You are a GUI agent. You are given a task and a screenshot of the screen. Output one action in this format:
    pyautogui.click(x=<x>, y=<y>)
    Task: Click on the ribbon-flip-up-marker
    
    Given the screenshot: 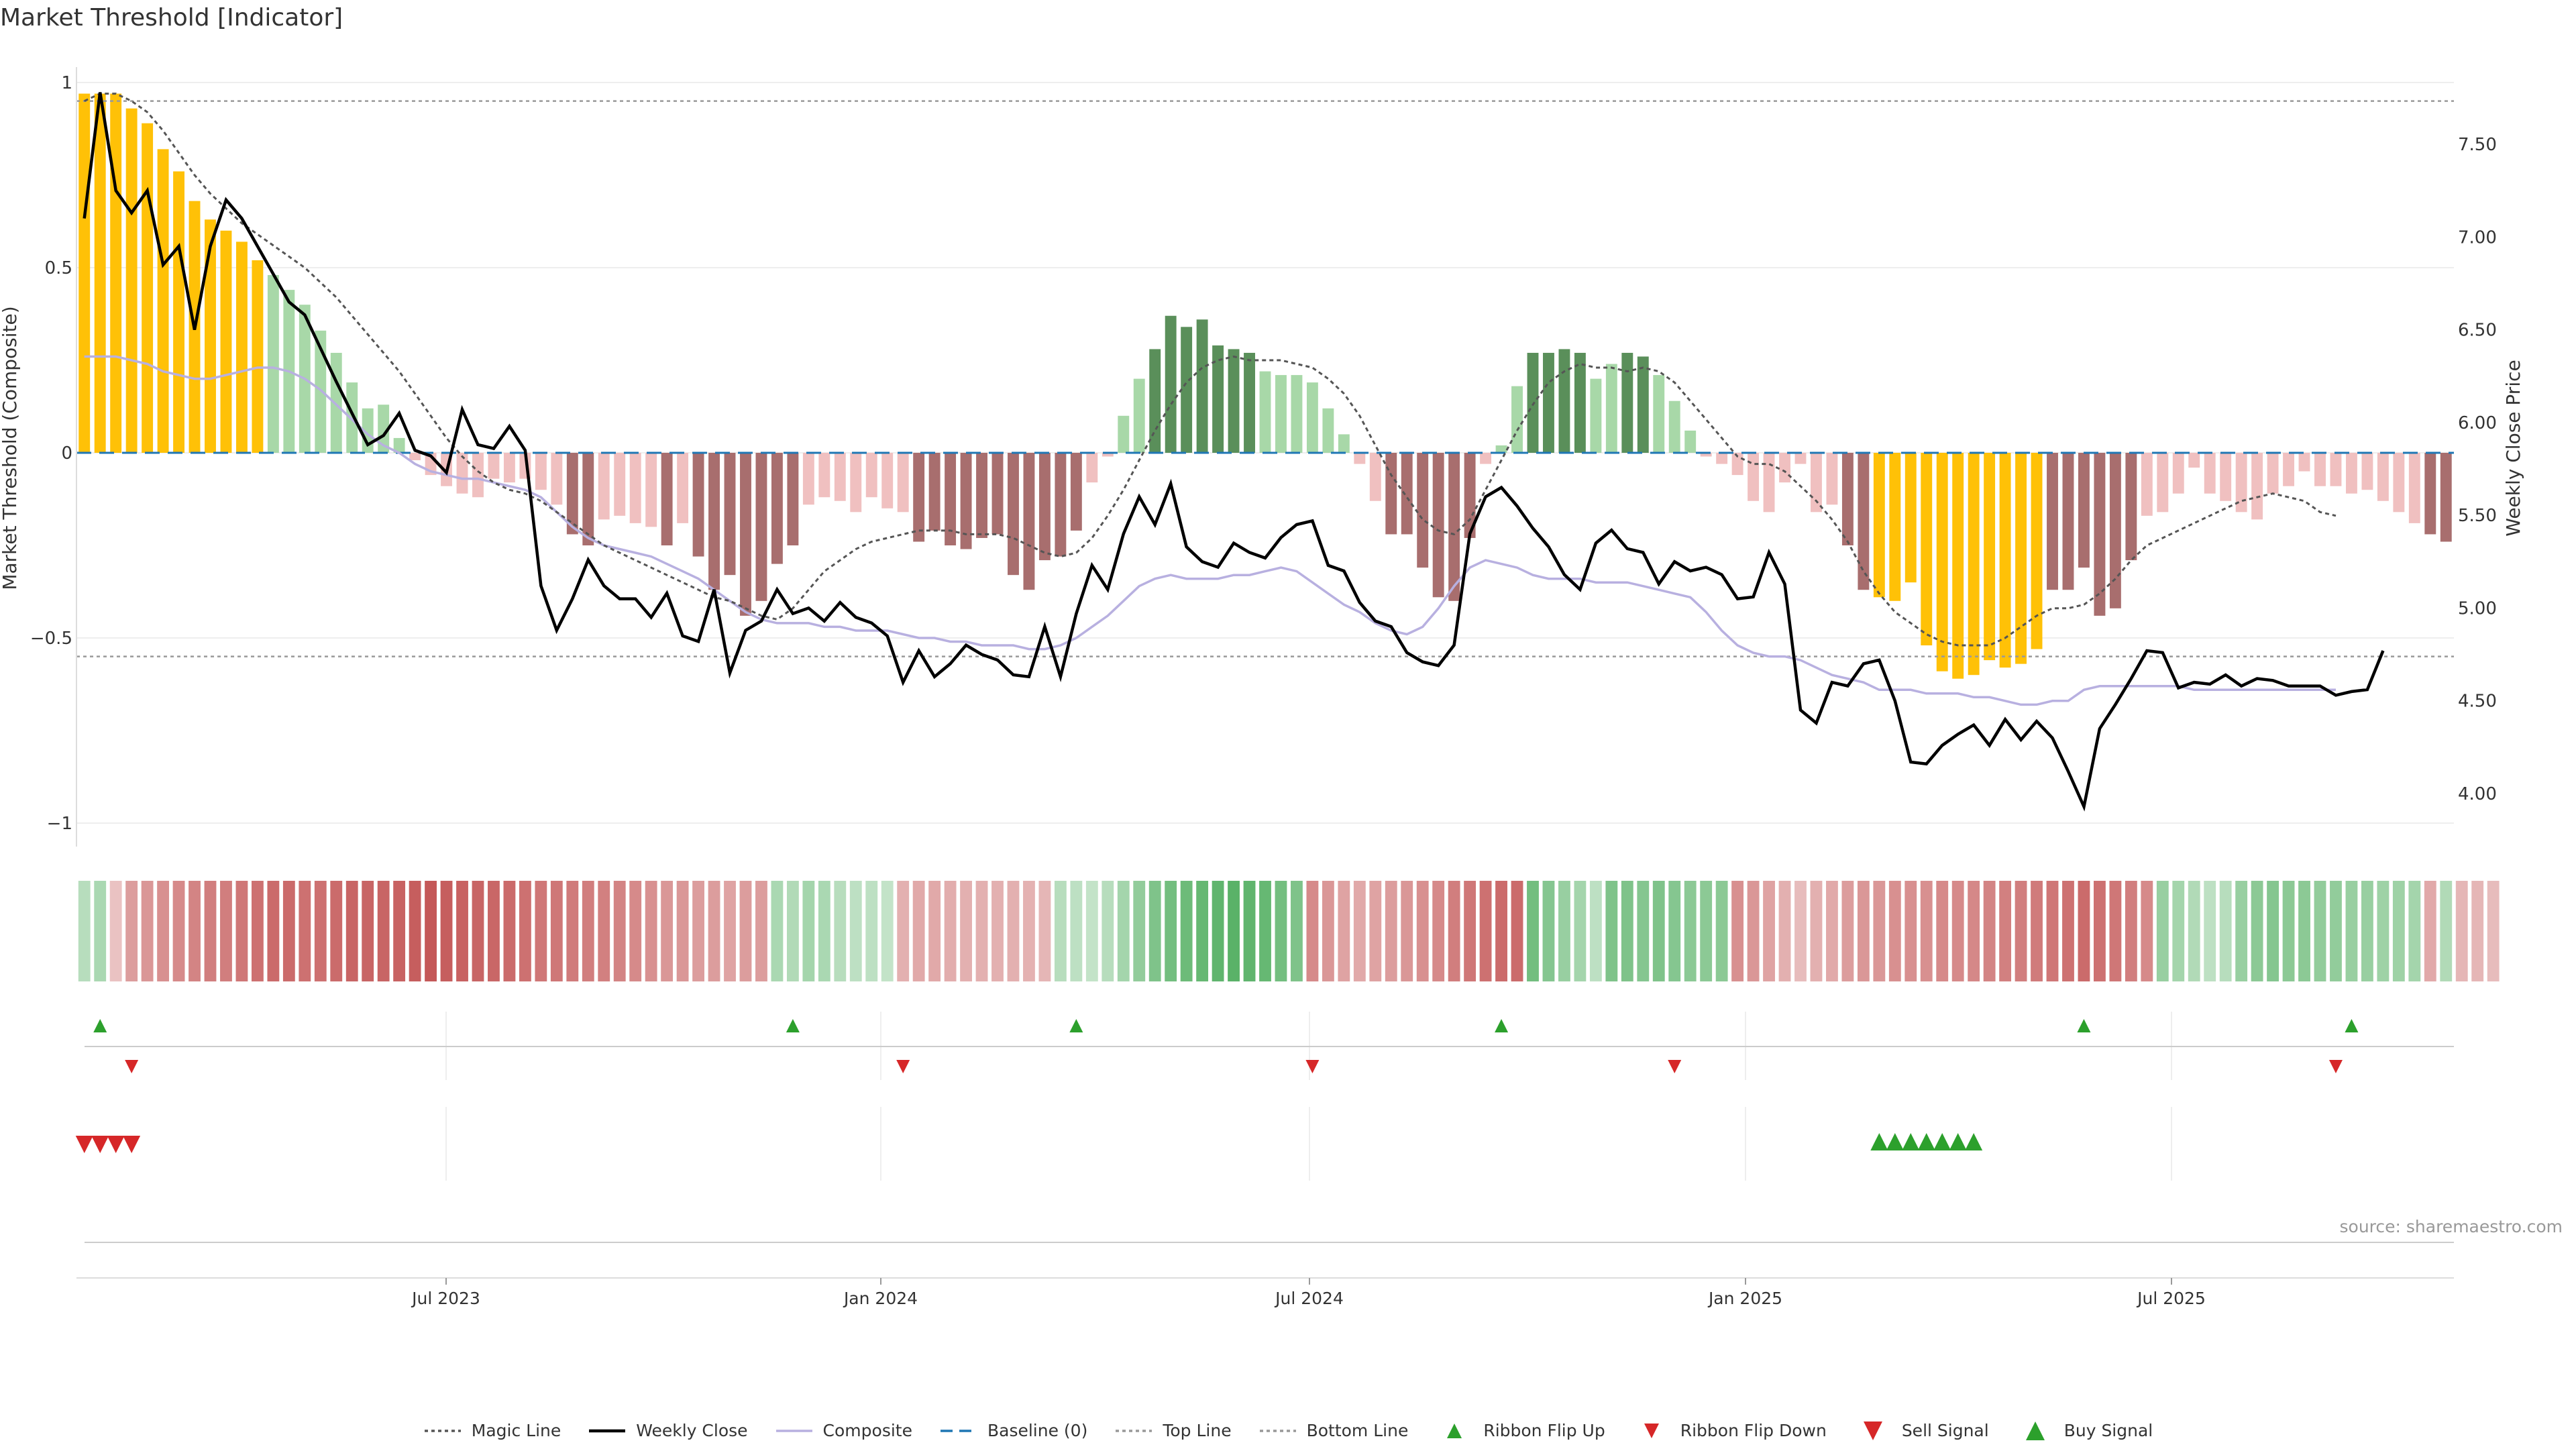 What is the action you would take?
    pyautogui.click(x=793, y=1025)
    